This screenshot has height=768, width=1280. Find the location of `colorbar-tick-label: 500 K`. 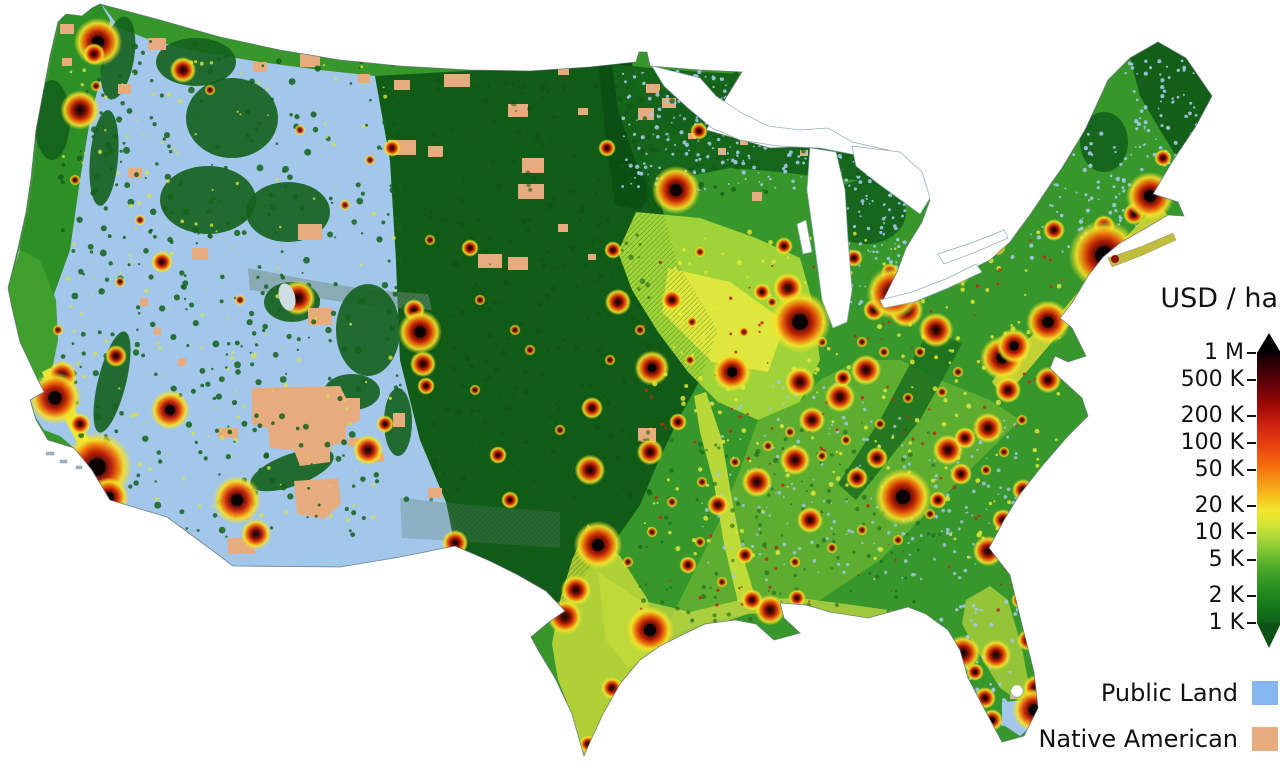

colorbar-tick-label: 500 K is located at coordinates (1212, 380).